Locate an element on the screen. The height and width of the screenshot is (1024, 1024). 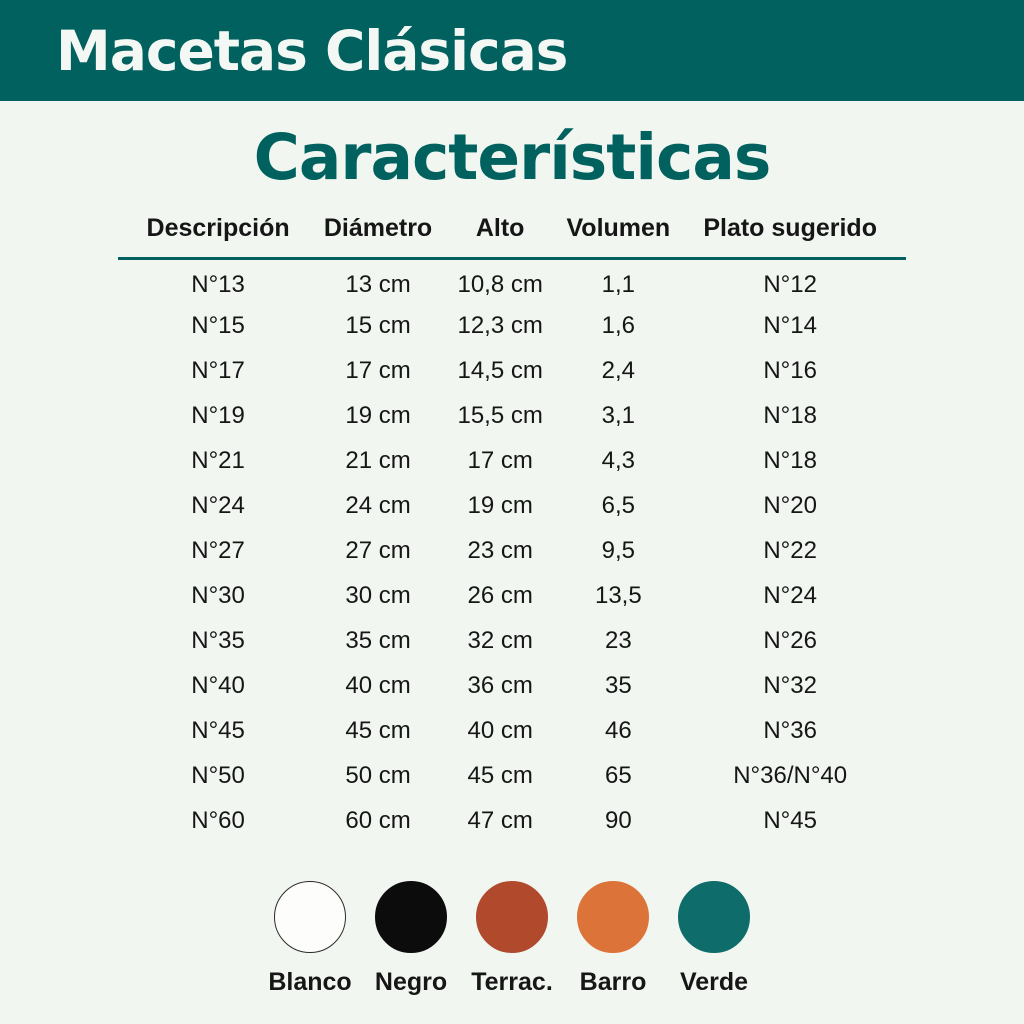
table-cell: 1,6 is located at coordinates (618, 325).